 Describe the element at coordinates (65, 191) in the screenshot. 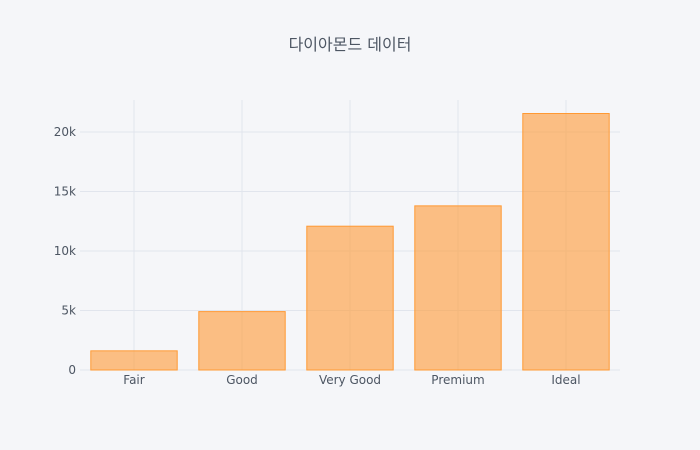

I see `y-tick-label: 15k` at that location.